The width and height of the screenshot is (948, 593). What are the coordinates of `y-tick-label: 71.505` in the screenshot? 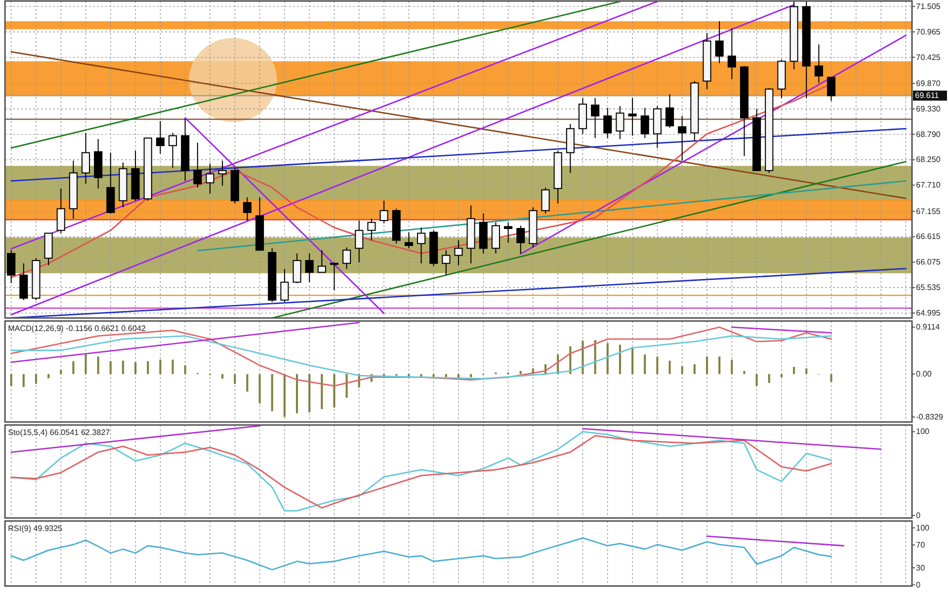 It's located at (929, 6).